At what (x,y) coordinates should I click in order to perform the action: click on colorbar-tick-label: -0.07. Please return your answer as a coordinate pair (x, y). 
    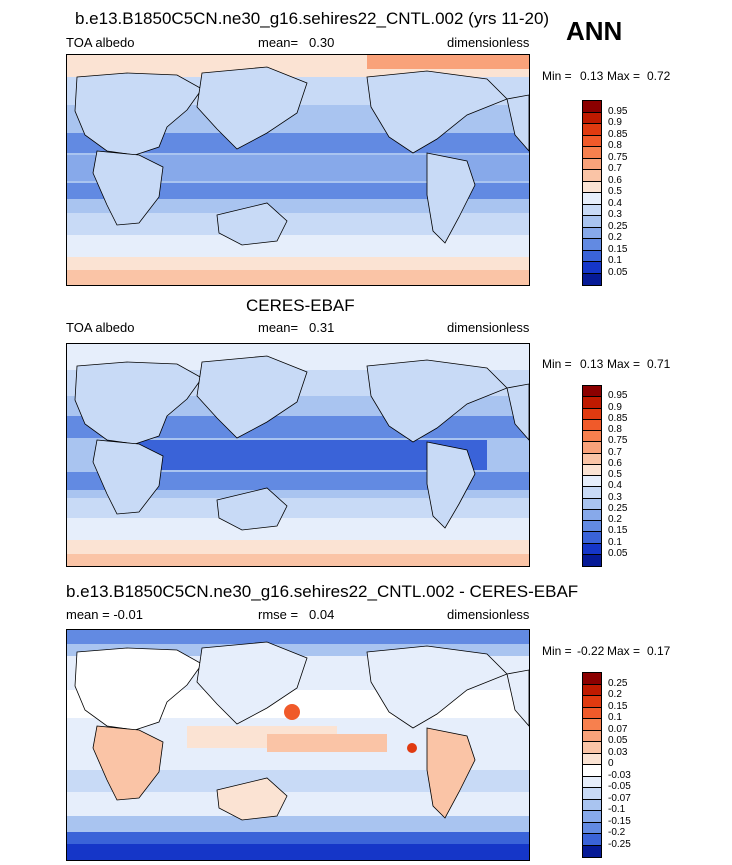
    Looking at the image, I should click on (619, 798).